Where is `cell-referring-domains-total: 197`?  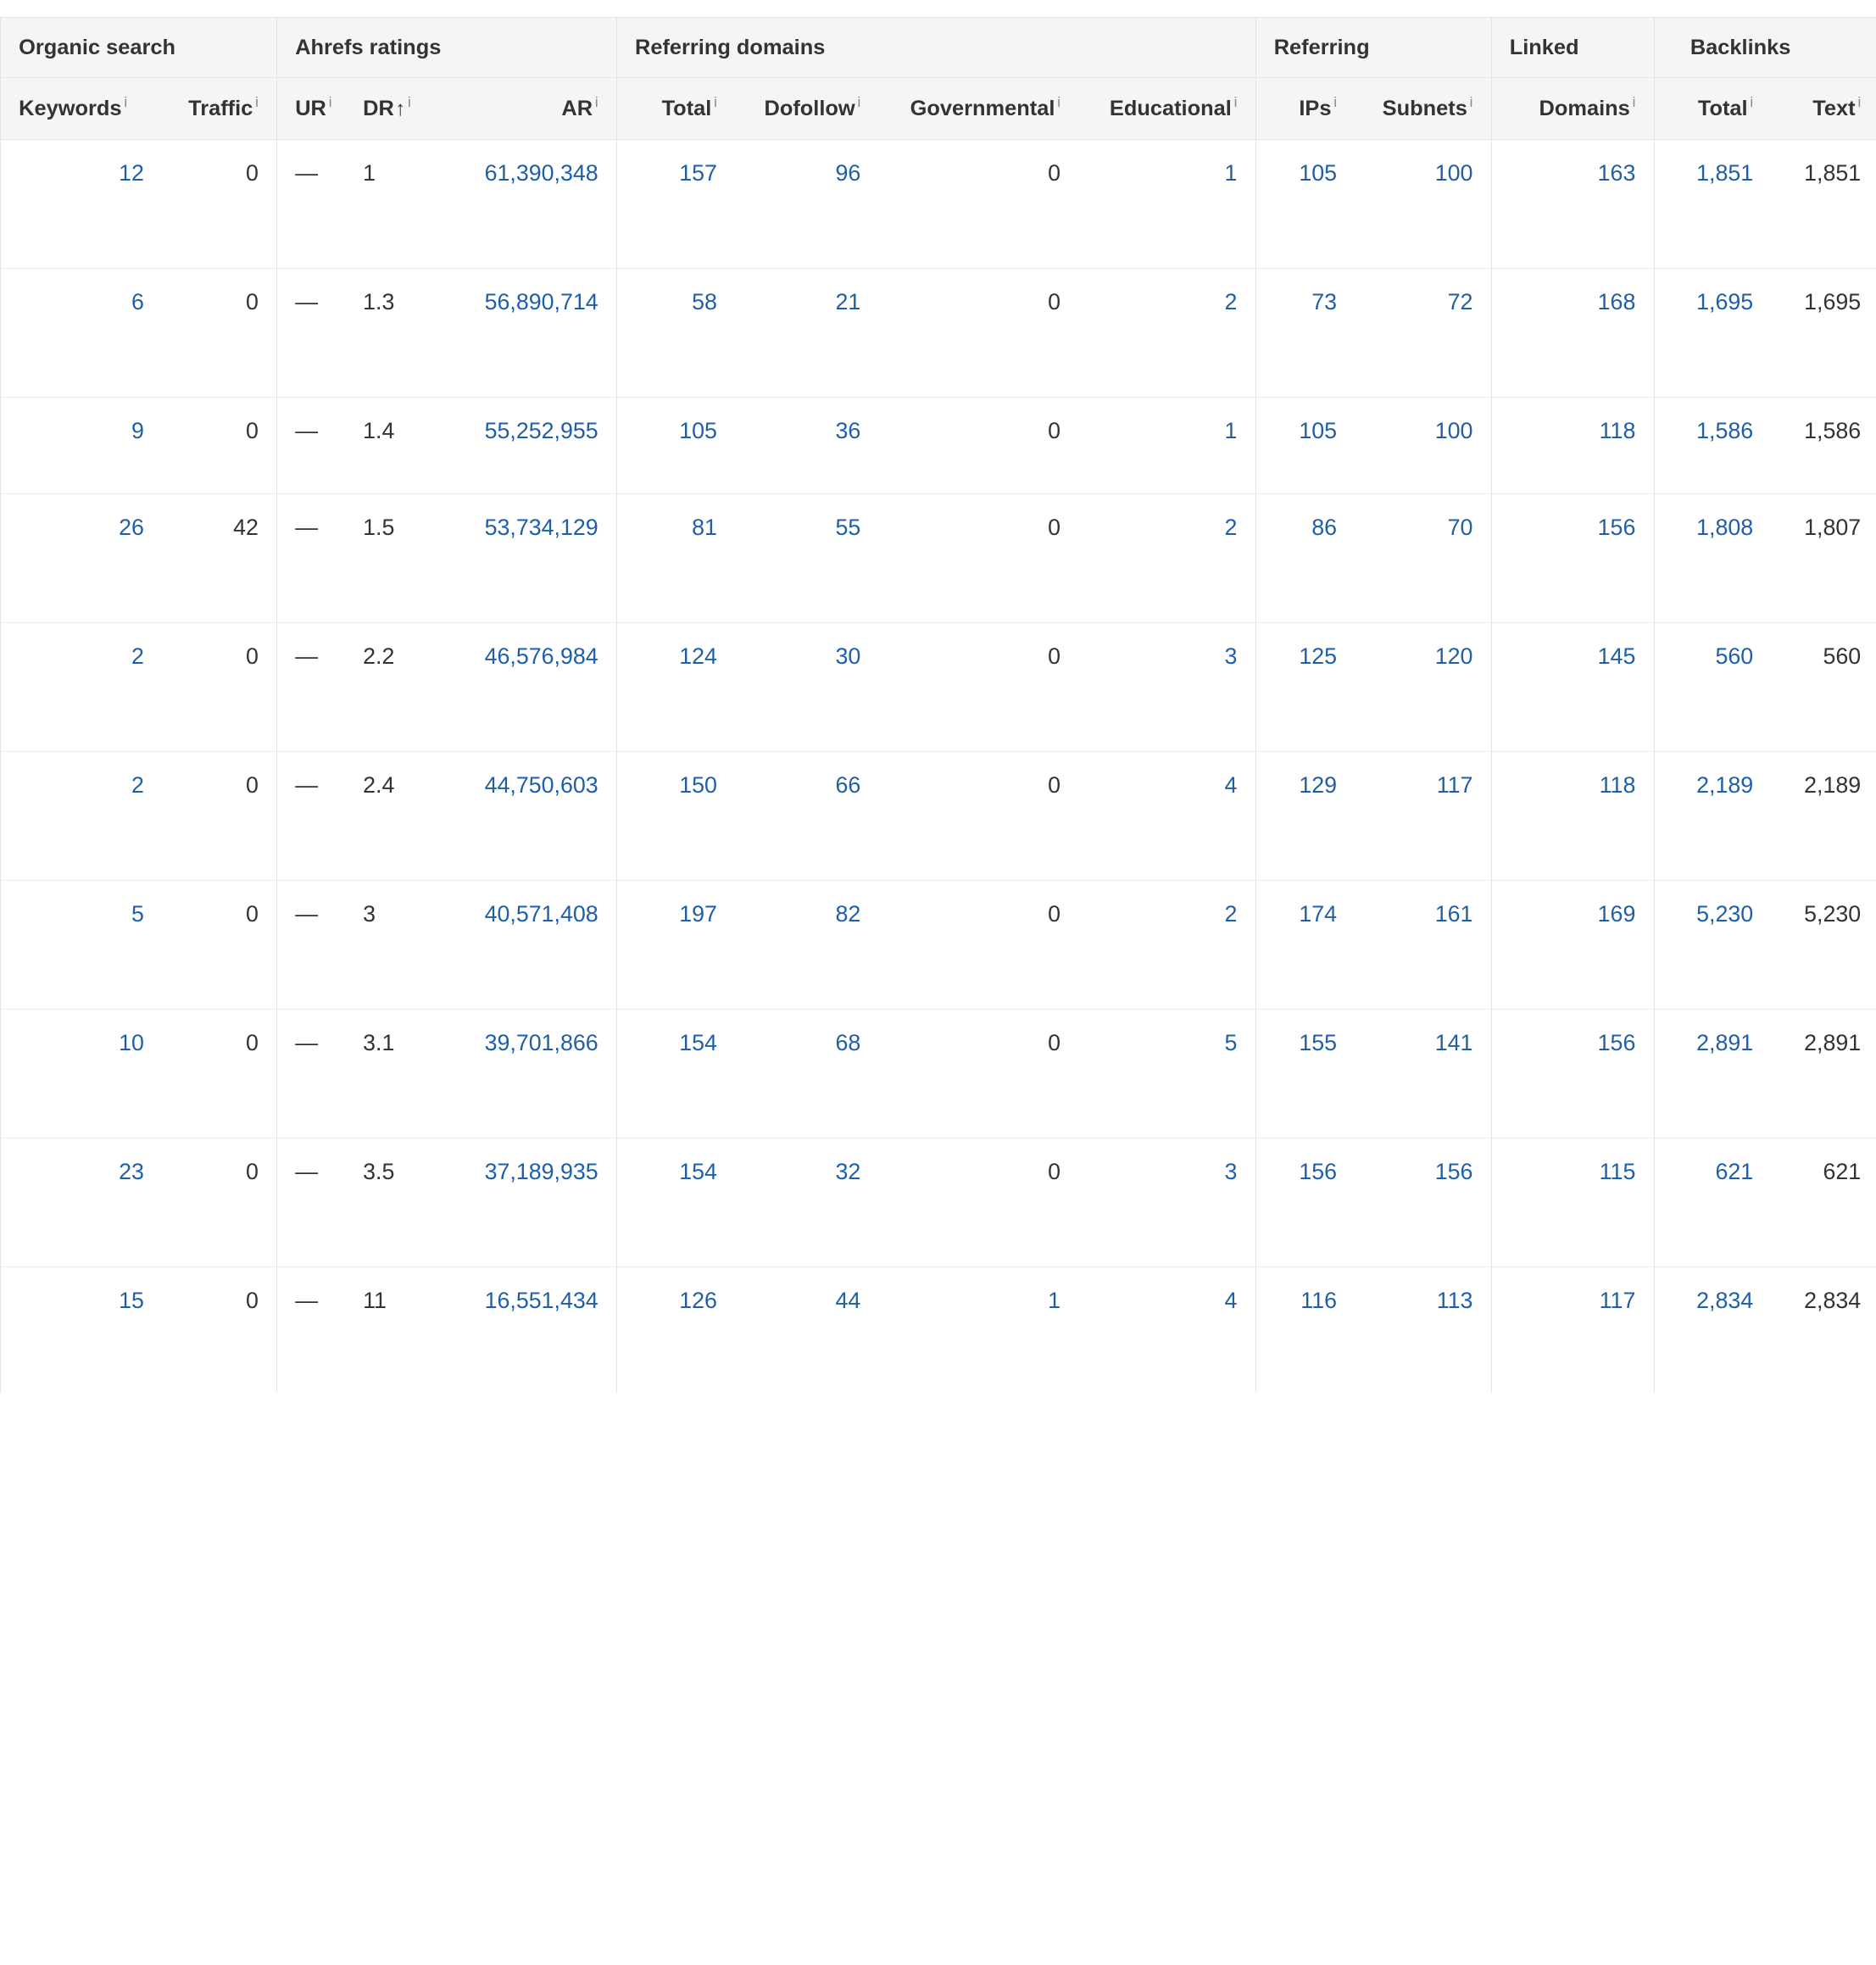
cell-referring-domains-total: 197 is located at coordinates (675, 946).